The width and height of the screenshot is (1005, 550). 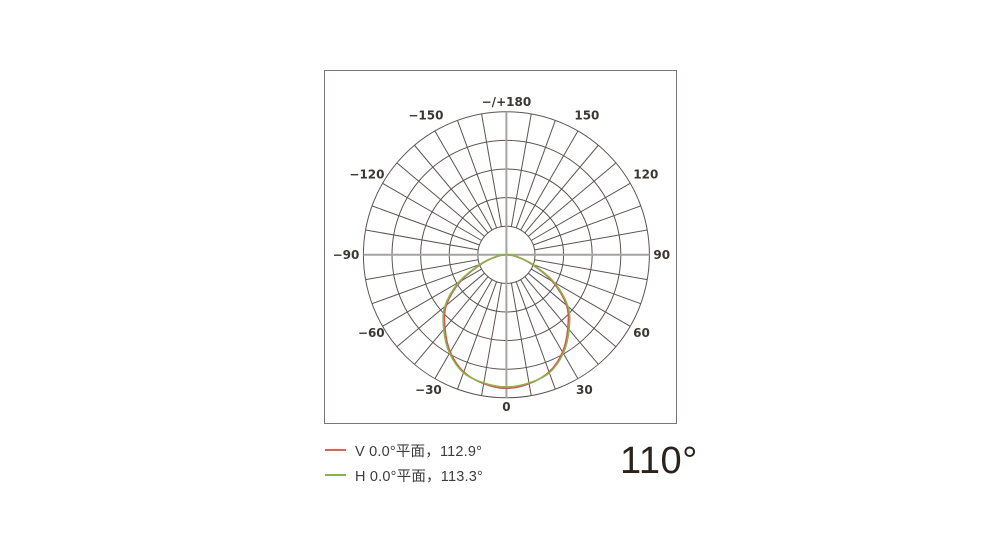 I want to click on svg-text: 90, so click(x=661, y=255).